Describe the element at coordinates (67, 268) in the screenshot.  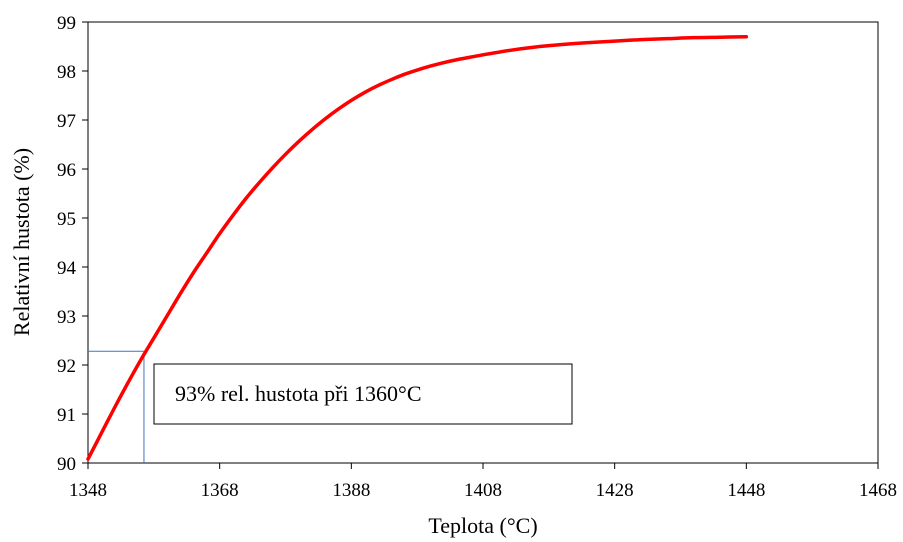
I see `y-tick-label: 94` at that location.